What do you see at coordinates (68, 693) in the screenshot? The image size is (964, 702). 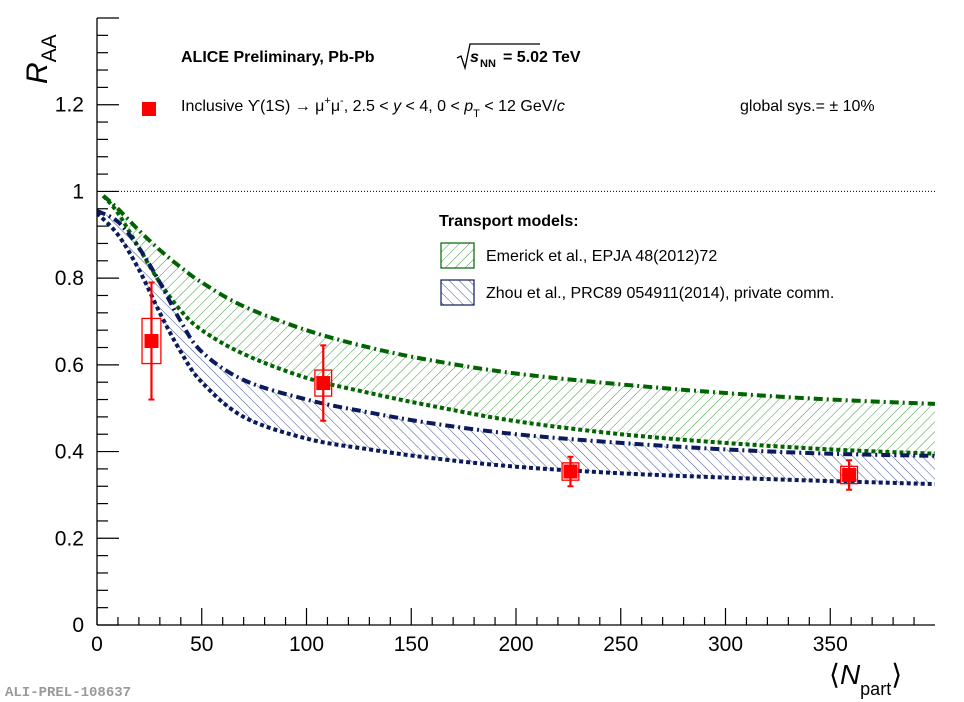 I see `preprint-id: ALI-PREL-108637` at bounding box center [68, 693].